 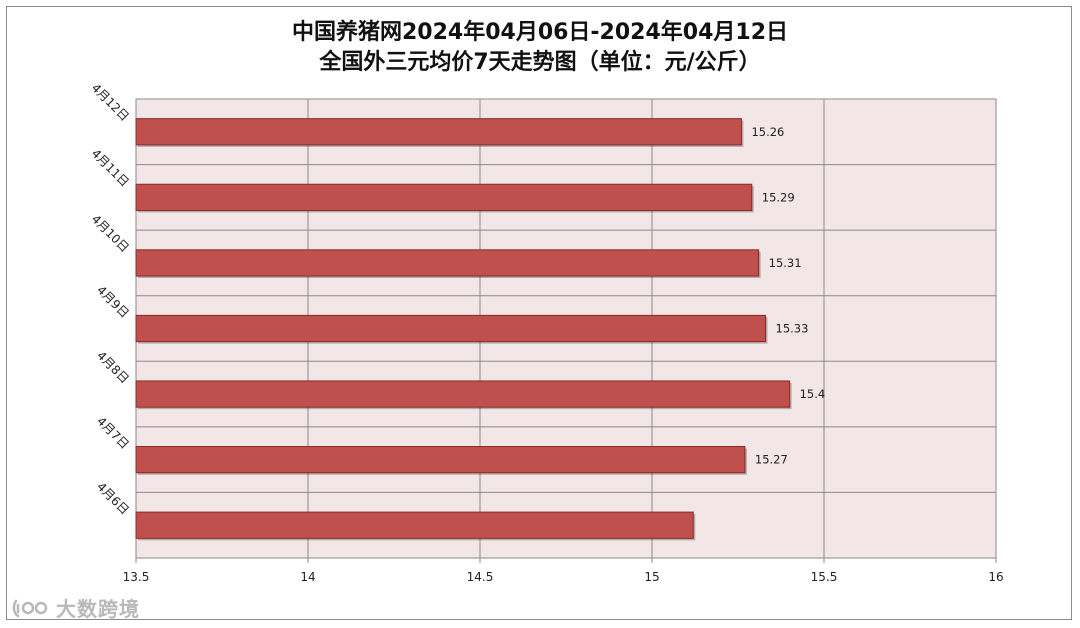 What do you see at coordinates (31, 608) in the screenshot?
I see `watermark-logo-icon` at bounding box center [31, 608].